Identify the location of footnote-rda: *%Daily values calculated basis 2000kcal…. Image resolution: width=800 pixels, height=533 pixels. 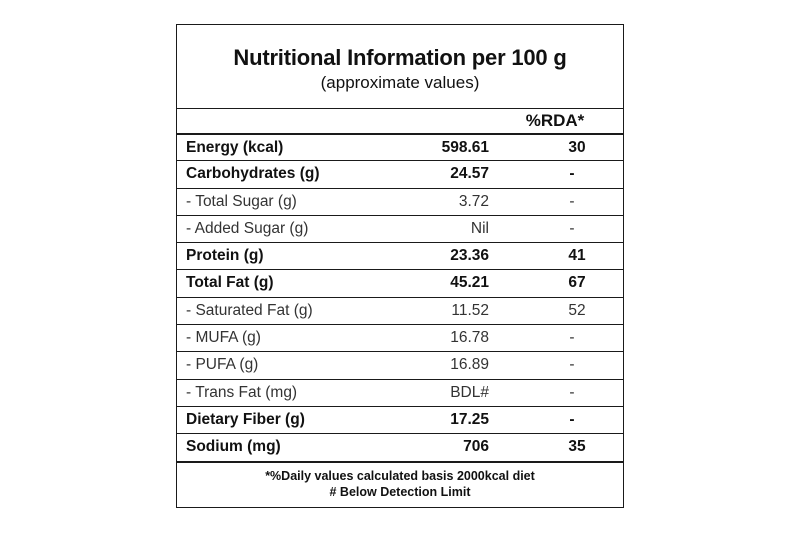
(400, 476).